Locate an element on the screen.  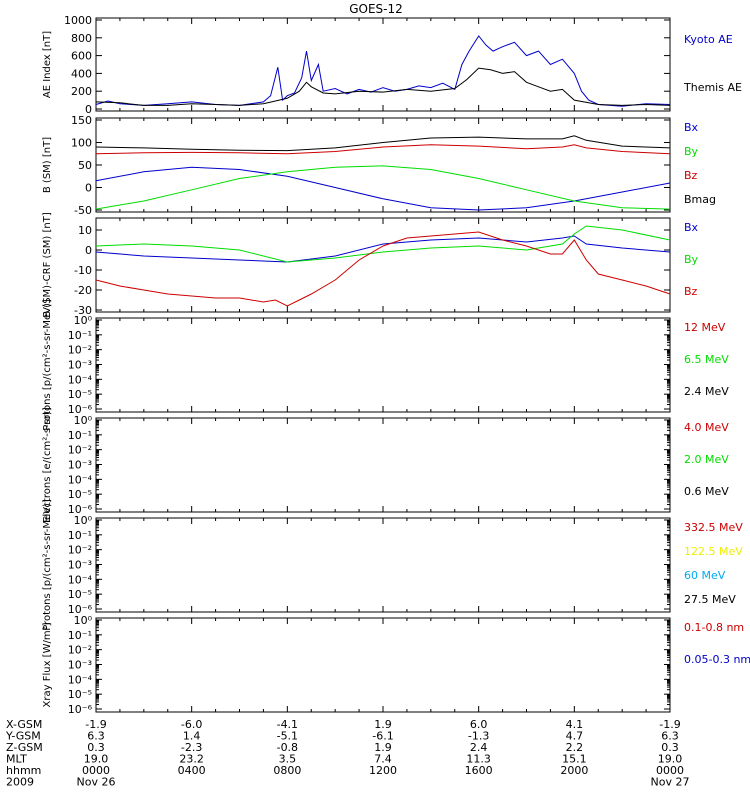
legend-label: Themis AE is located at coordinates (712, 87).